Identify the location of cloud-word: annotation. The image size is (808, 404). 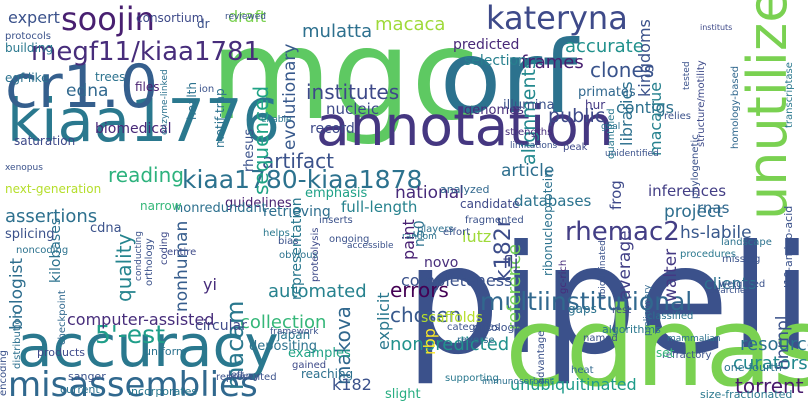
(465, 126).